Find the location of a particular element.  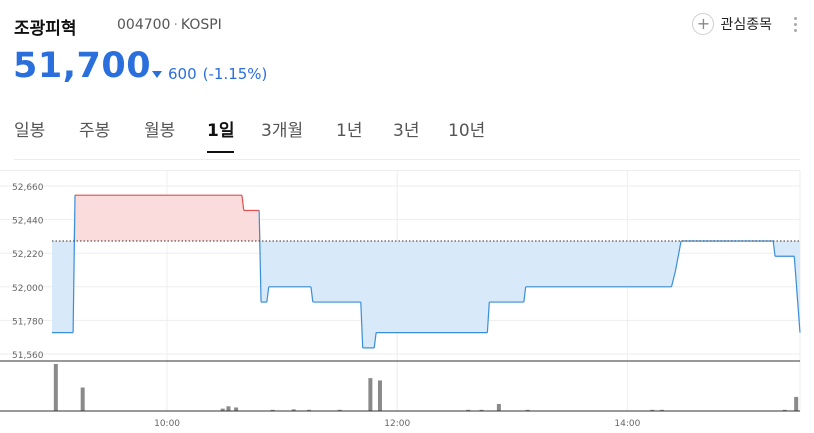

x-tick-label: 10:00 is located at coordinates (167, 424).